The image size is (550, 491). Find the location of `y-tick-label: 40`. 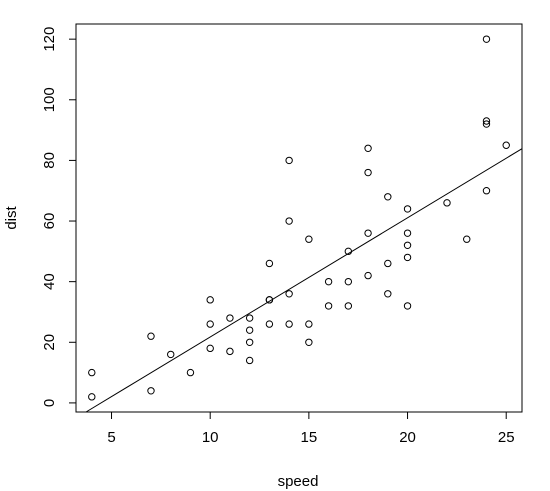

y-tick-label: 40 is located at coordinates (49, 281).